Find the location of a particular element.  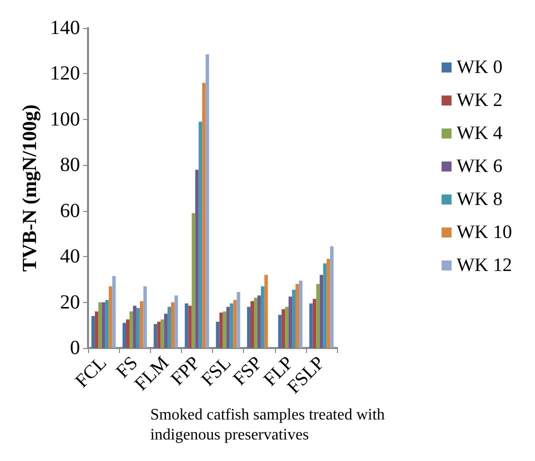

x-axis-title: Smoked catfish samples treated with indigenous preservatives is located at coordinates (267, 425).